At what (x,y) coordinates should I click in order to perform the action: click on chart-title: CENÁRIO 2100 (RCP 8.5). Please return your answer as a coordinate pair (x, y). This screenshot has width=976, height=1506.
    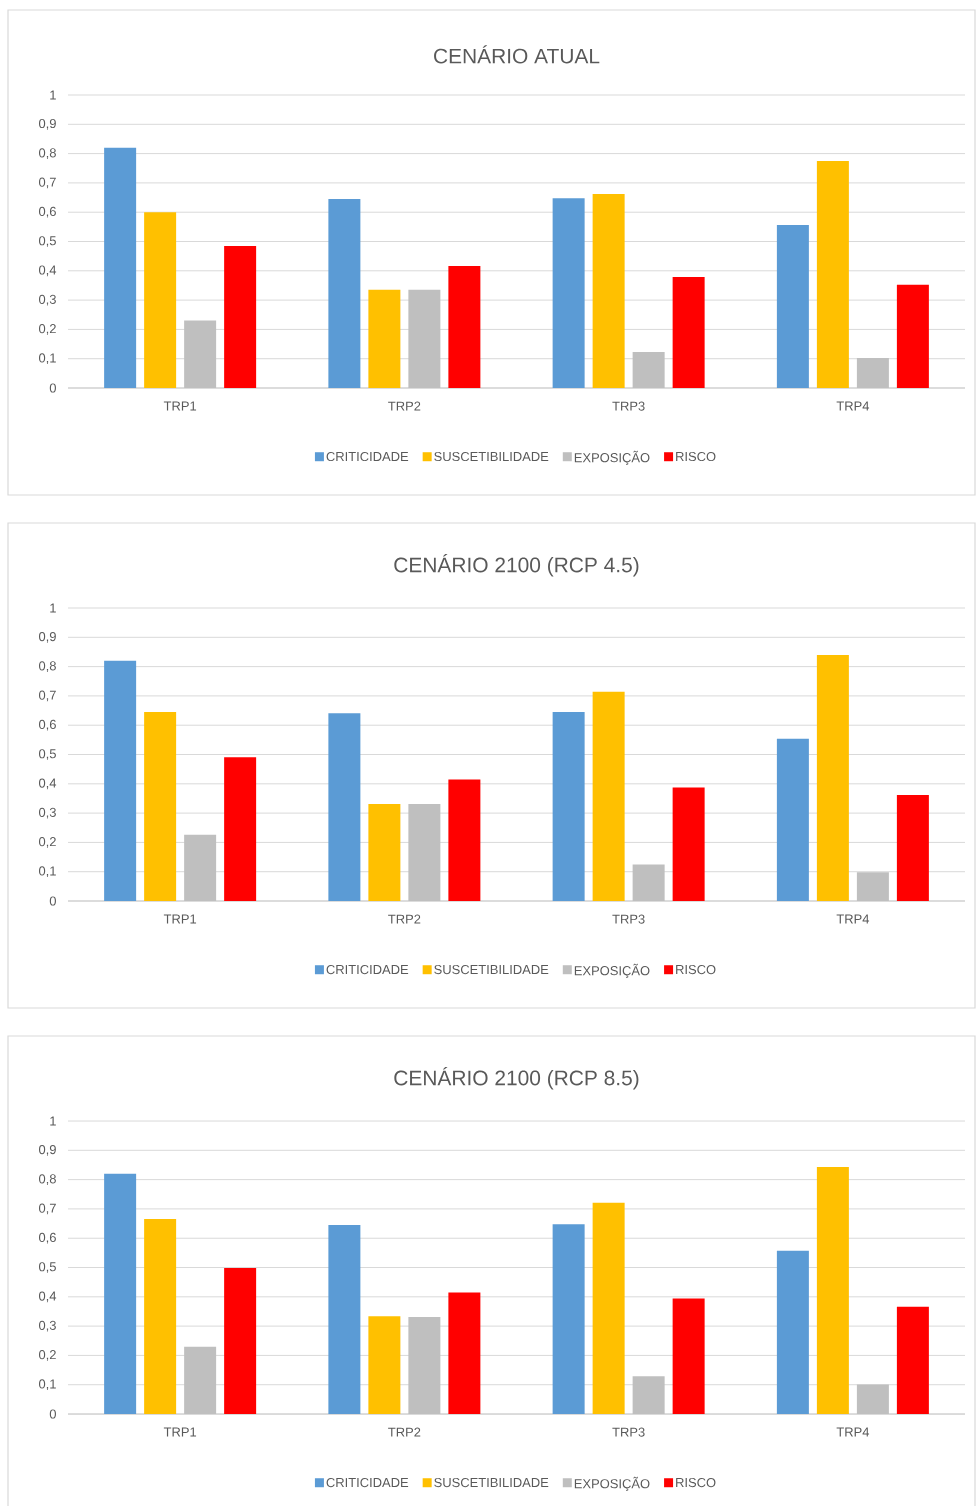
    Looking at the image, I should click on (516, 1078).